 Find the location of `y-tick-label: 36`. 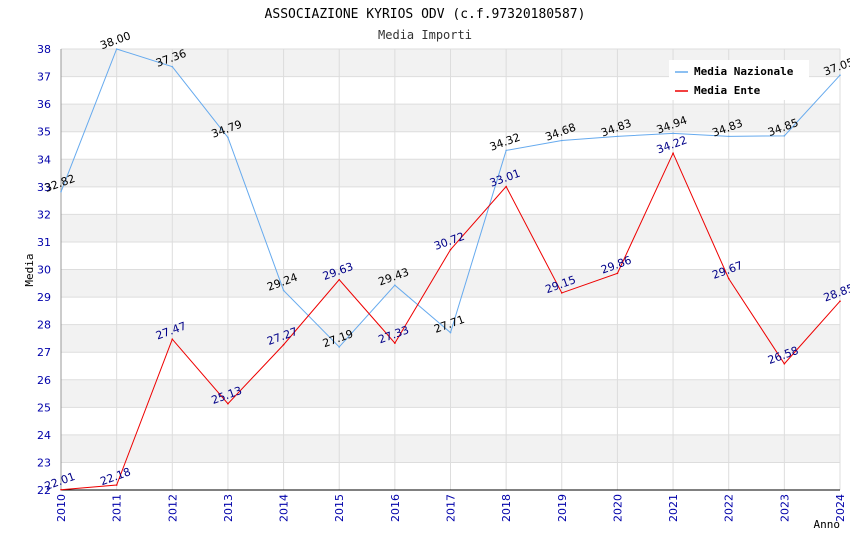

y-tick-label: 36 is located at coordinates (44, 104).